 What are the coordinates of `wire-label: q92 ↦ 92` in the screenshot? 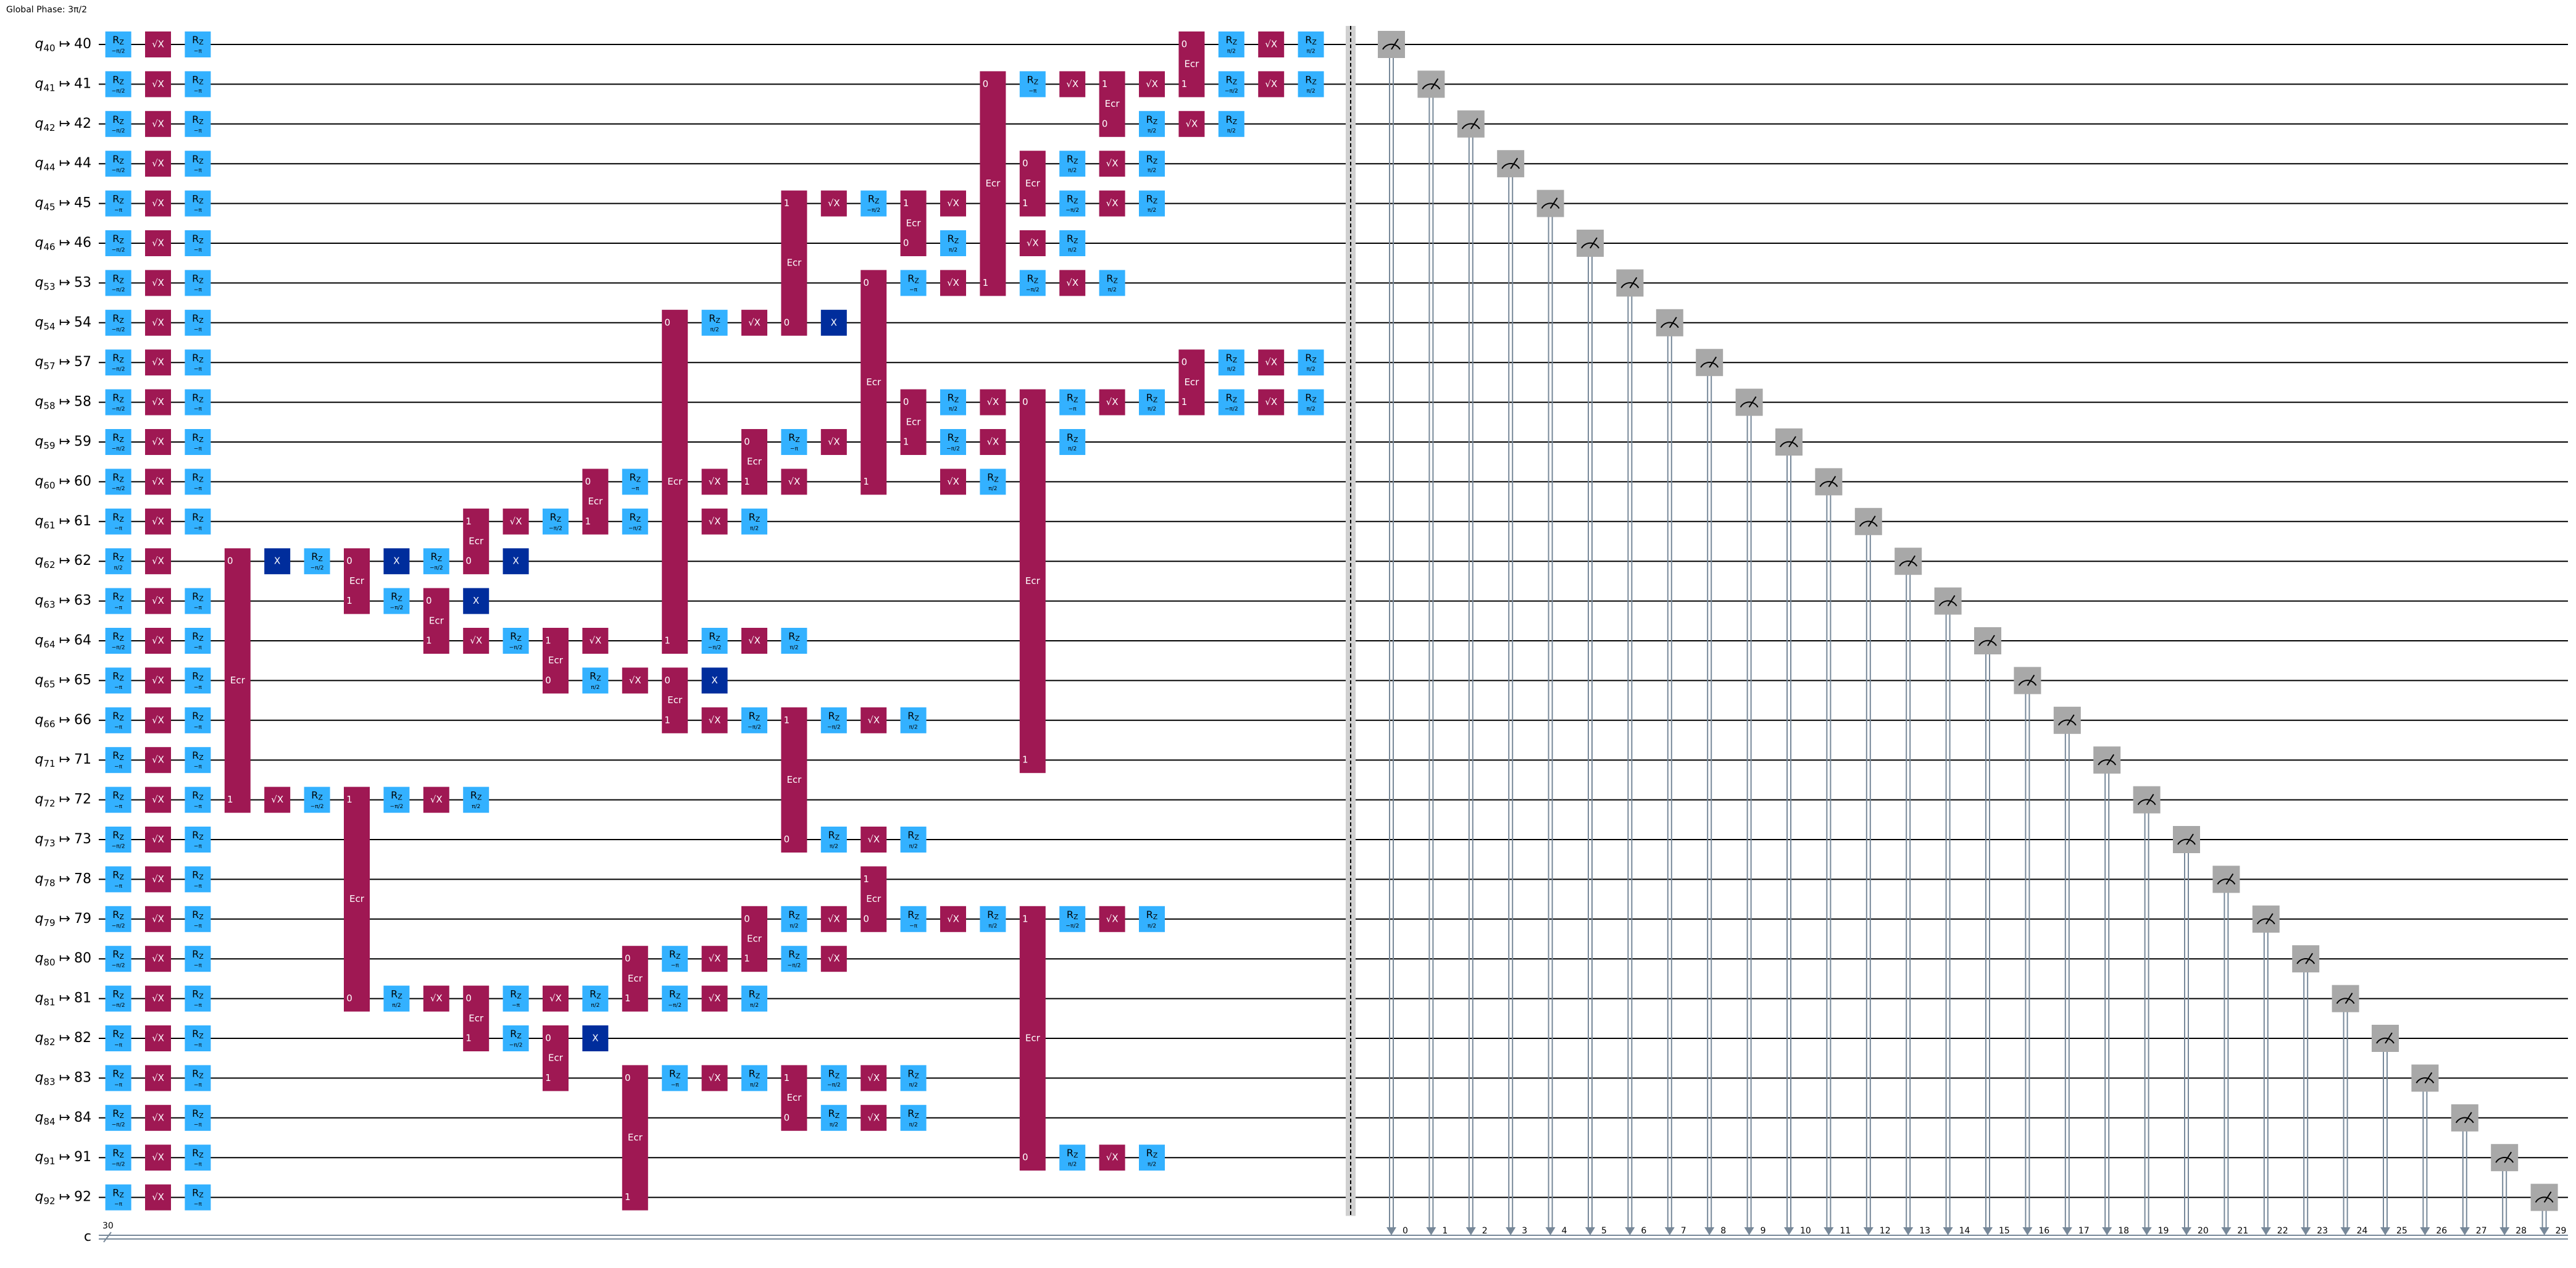 It's located at (64, 1198).